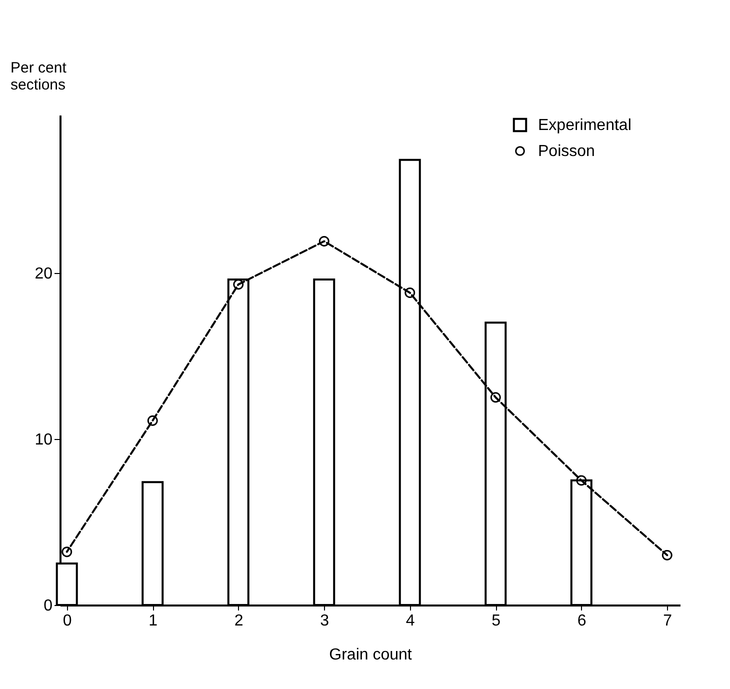 Image resolution: width=730 pixels, height=689 pixels. What do you see at coordinates (239, 621) in the screenshot?
I see `x-tick-label: 2` at bounding box center [239, 621].